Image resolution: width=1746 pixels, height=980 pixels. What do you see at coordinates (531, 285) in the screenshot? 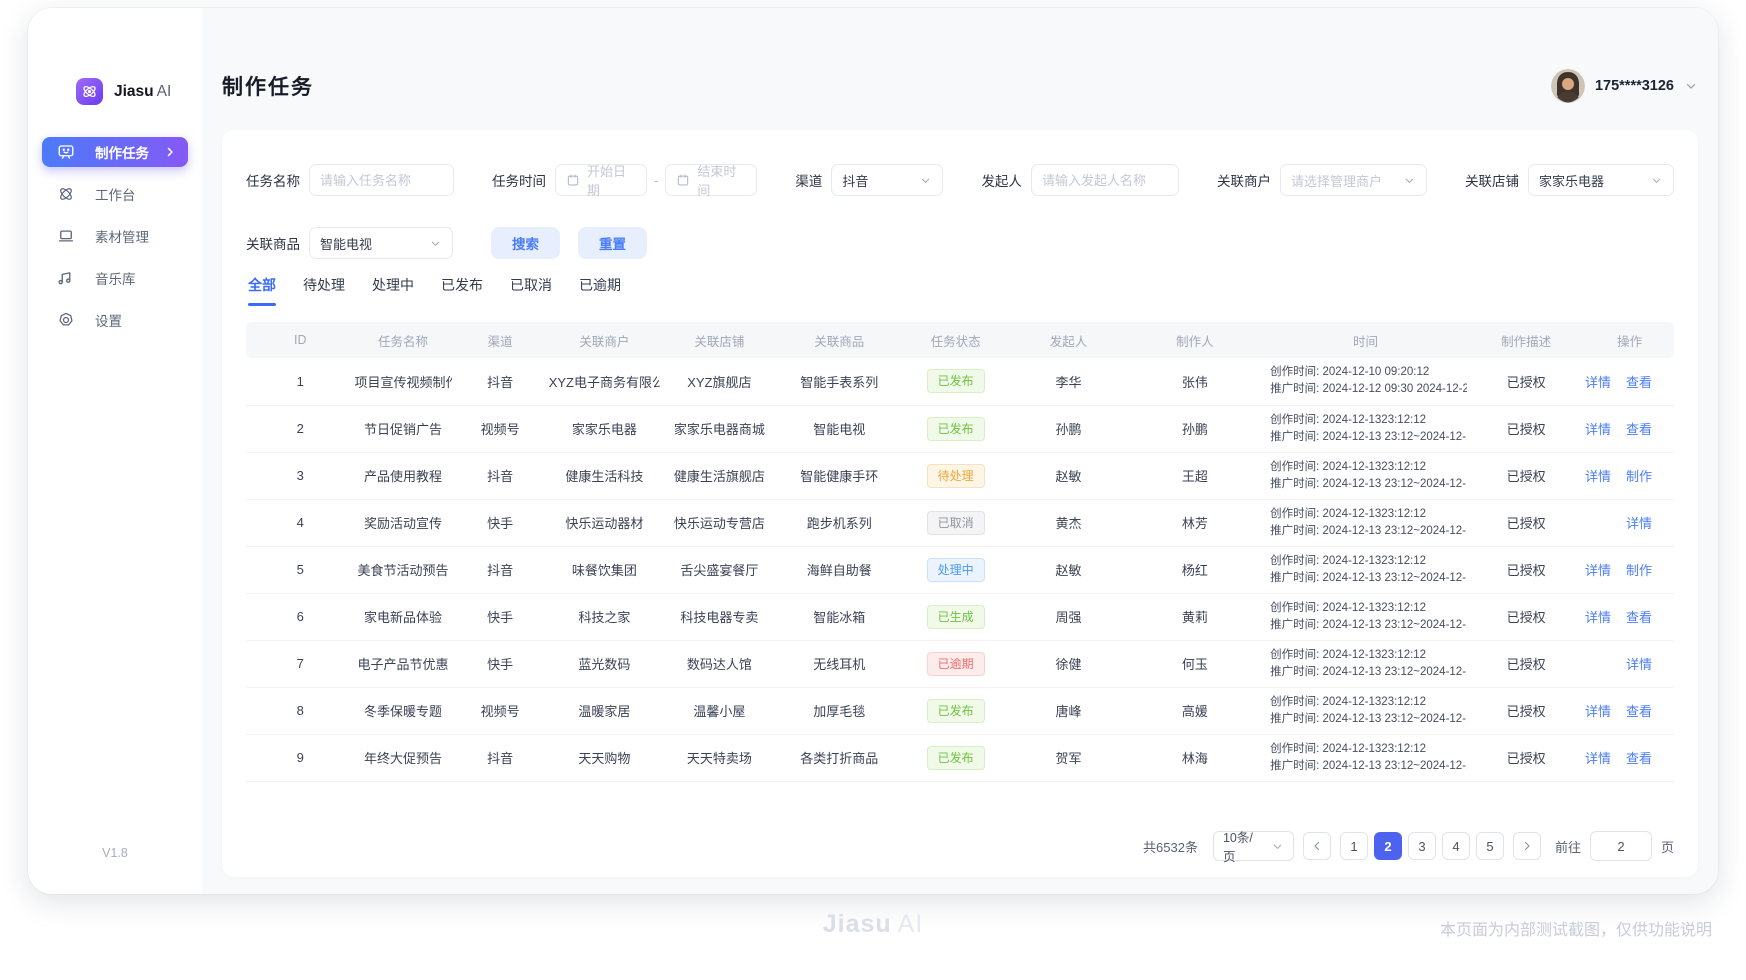
I see `tab-cancelled: 已取消` at bounding box center [531, 285].